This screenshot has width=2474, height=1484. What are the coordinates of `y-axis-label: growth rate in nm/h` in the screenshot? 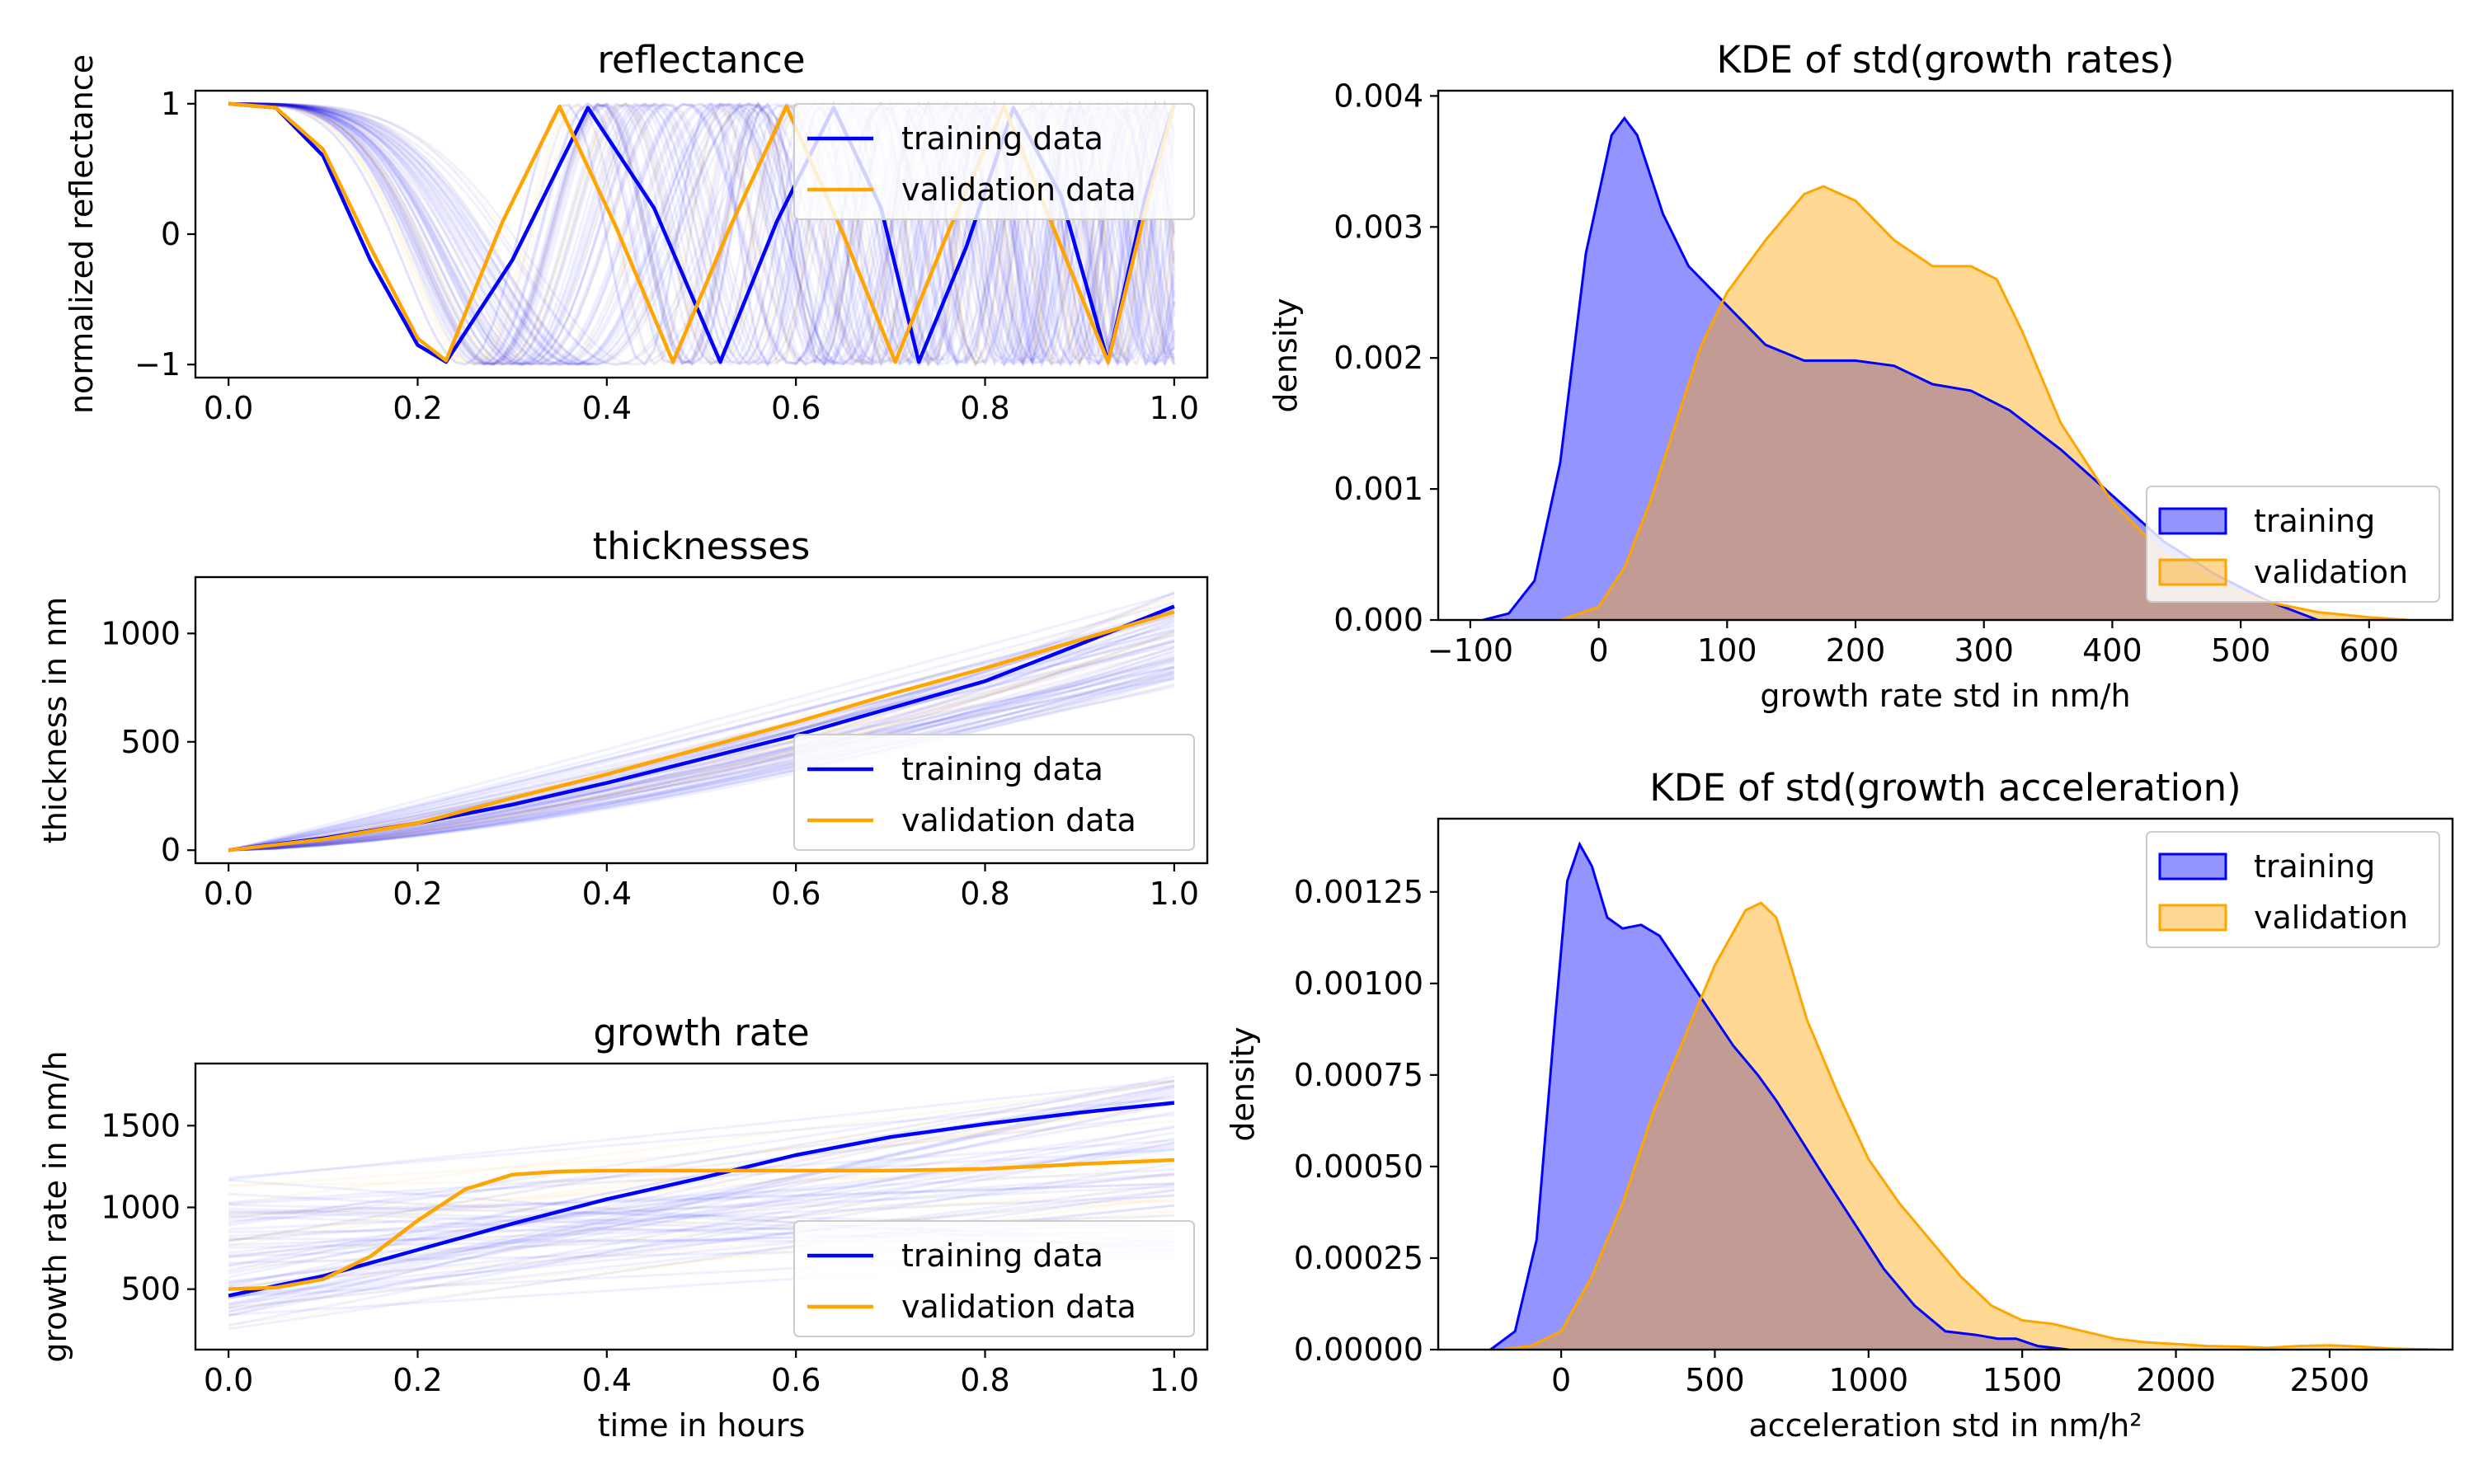 It's located at (55, 1206).